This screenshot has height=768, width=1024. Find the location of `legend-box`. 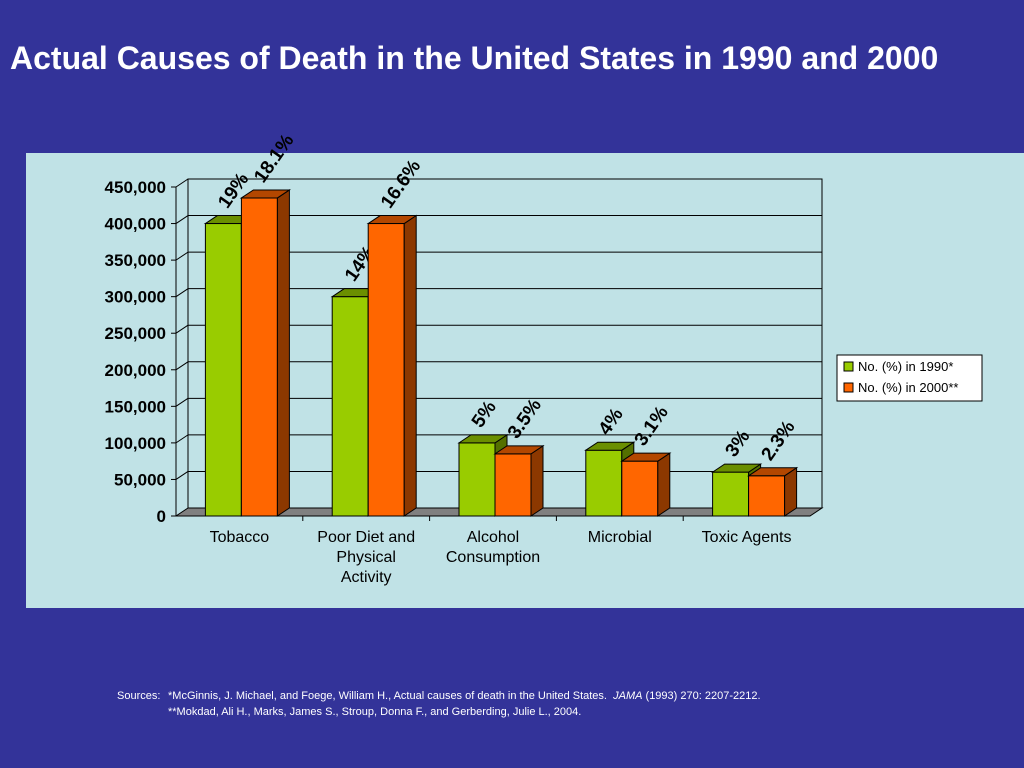

legend-box is located at coordinates (909, 378).